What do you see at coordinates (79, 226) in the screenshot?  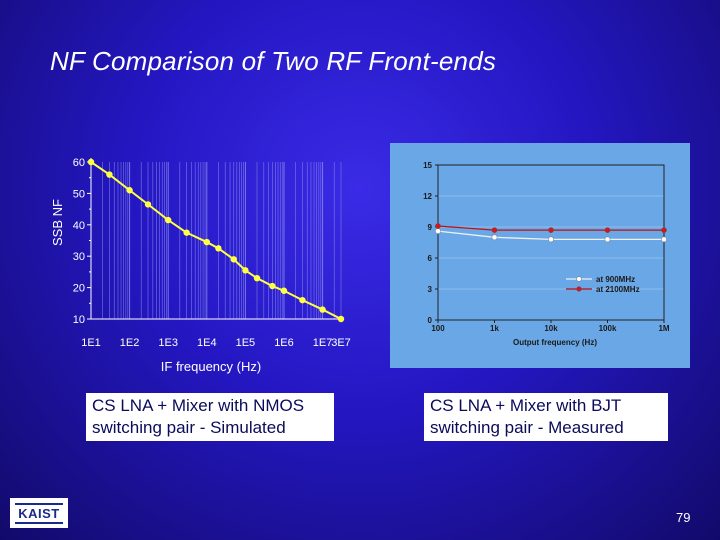 I see `y-tick-label: 40` at bounding box center [79, 226].